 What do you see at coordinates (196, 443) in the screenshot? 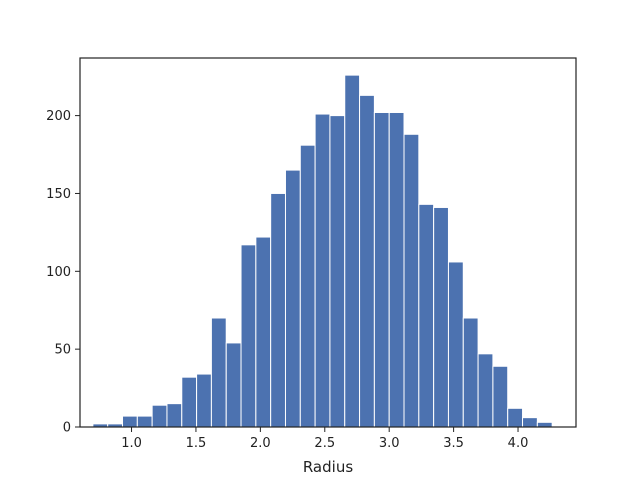
I see `x-tick-label: 1.5` at bounding box center [196, 443].